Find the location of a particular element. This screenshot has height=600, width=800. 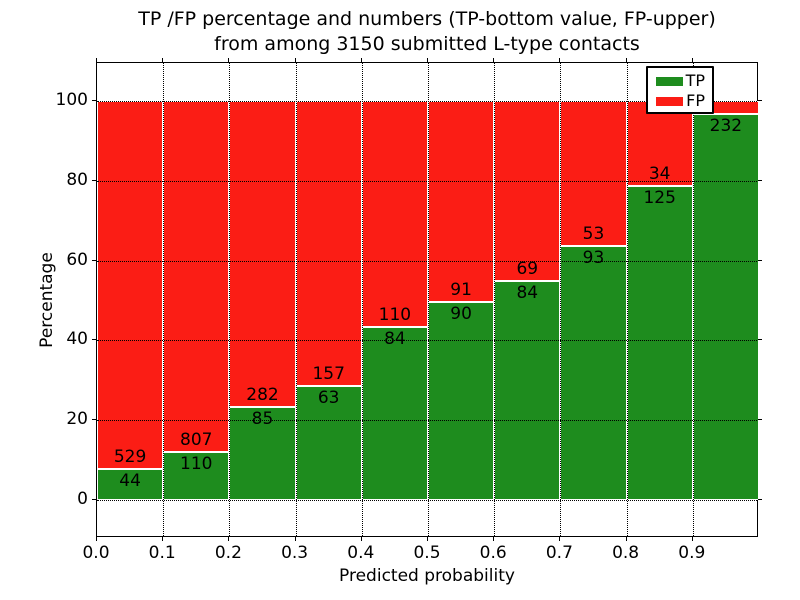

bar-tp-count: 63 is located at coordinates (328, 397).